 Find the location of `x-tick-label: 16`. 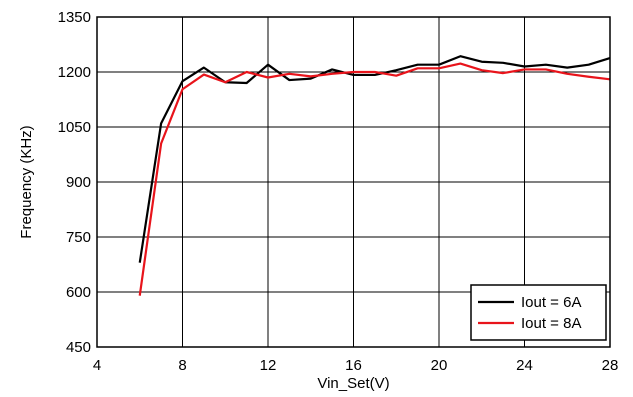

x-tick-label: 16 is located at coordinates (353, 365).